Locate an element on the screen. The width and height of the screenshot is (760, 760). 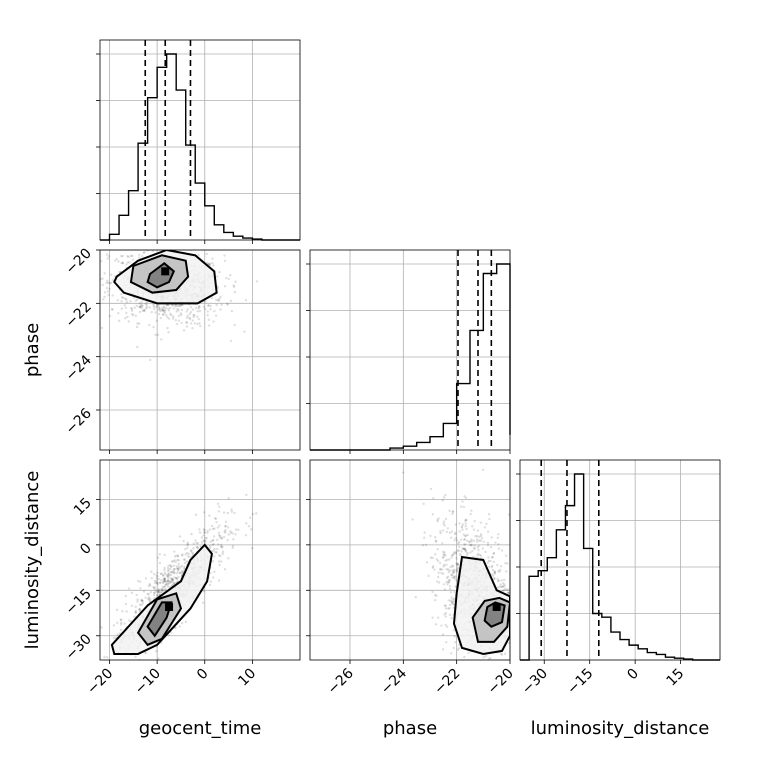
panel-geocent-time-vs-luminosity-distance is located at coordinates (179, 582).